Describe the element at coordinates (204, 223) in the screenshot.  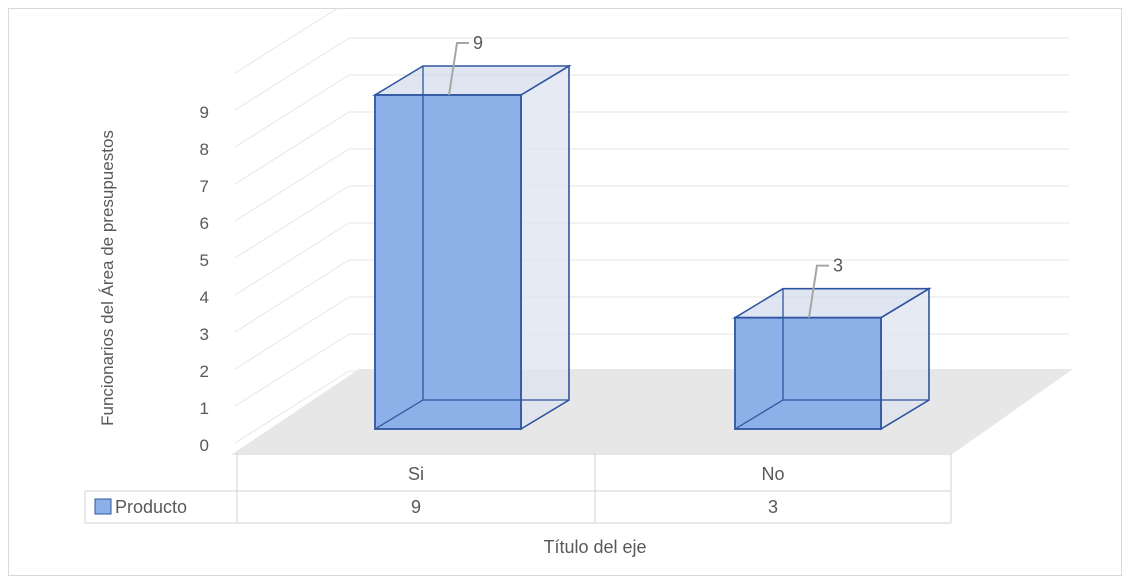
I see `y-tick-label: 6` at that location.